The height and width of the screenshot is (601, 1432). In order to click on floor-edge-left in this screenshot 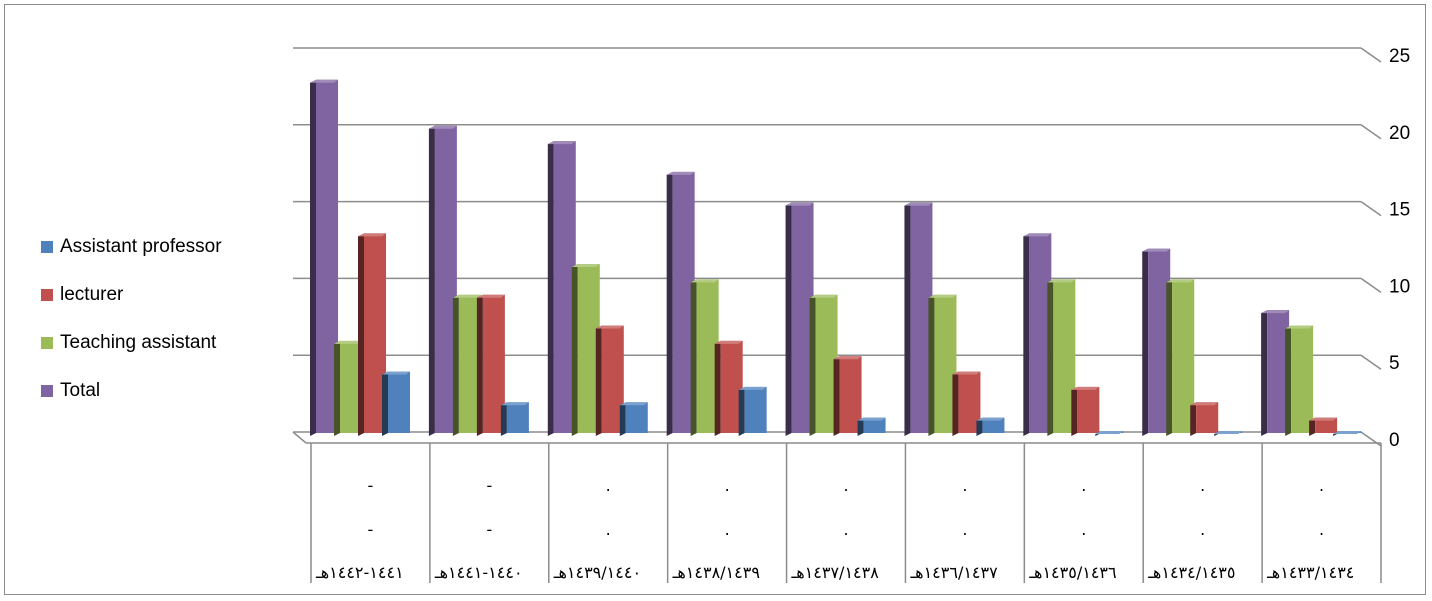, I will do `click(299, 437)`.